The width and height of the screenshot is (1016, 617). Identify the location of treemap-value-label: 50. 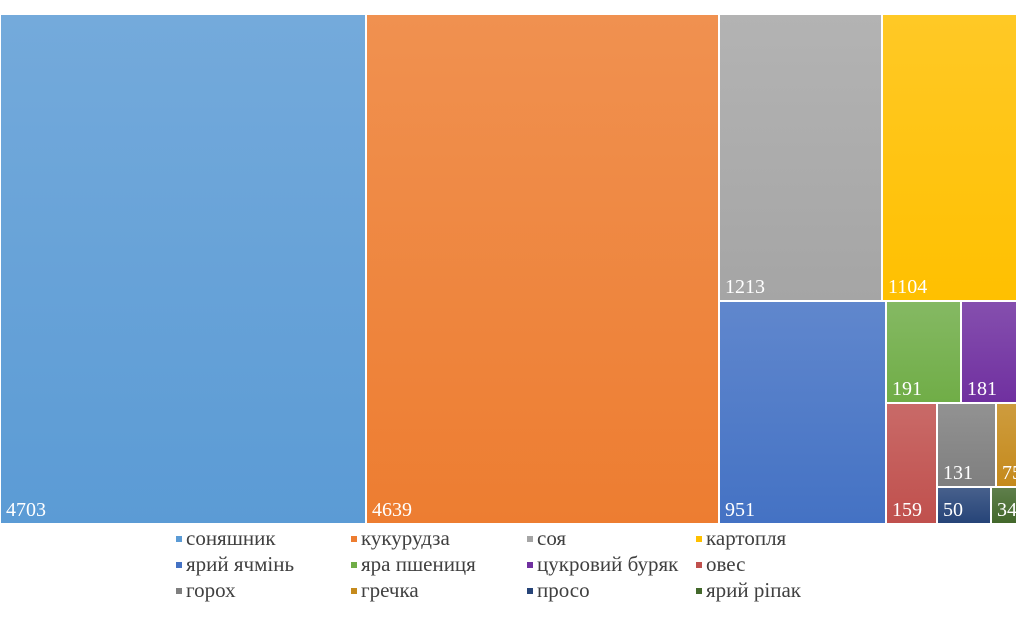
(953, 510).